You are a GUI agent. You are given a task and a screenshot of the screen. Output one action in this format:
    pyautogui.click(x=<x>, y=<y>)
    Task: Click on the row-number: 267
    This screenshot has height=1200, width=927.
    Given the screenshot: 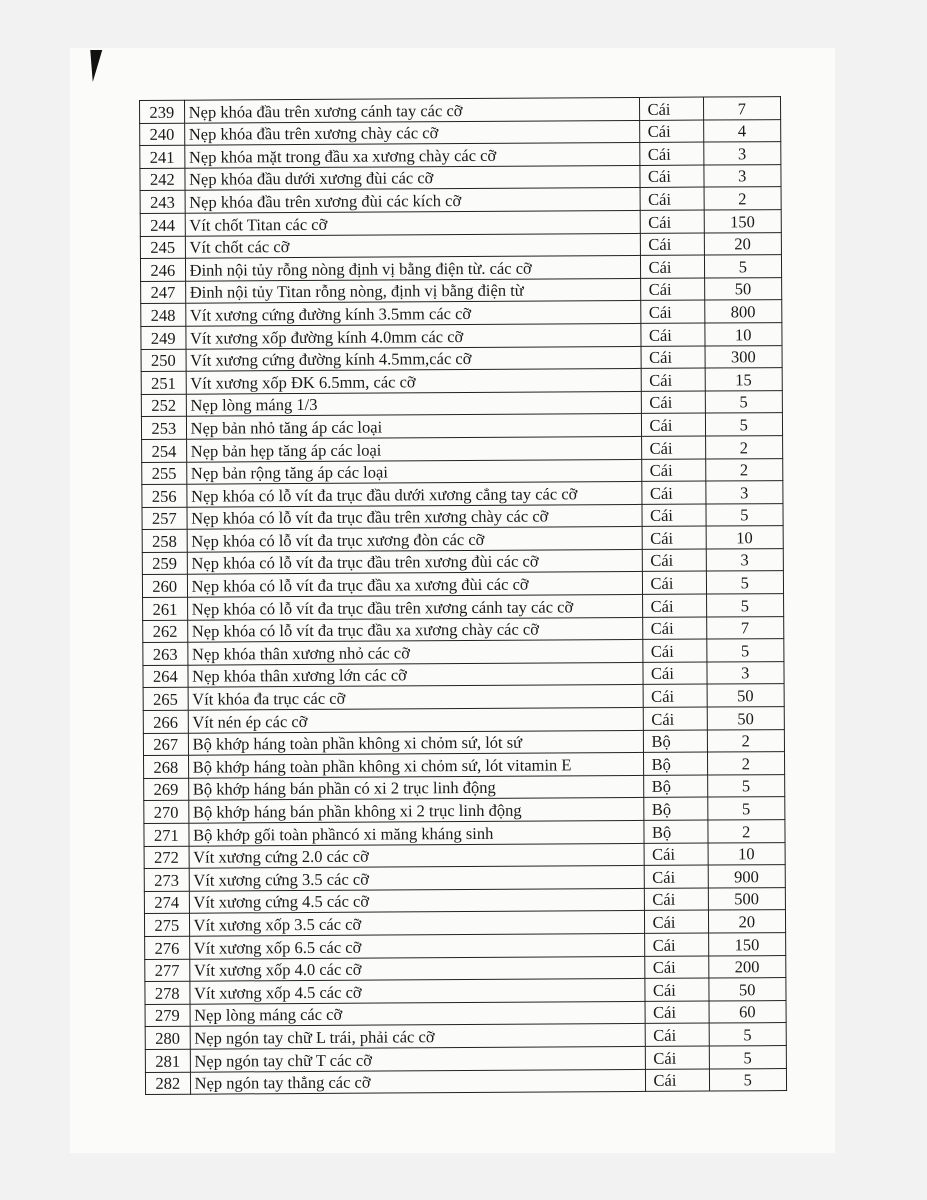 What is the action you would take?
    pyautogui.click(x=166, y=744)
    